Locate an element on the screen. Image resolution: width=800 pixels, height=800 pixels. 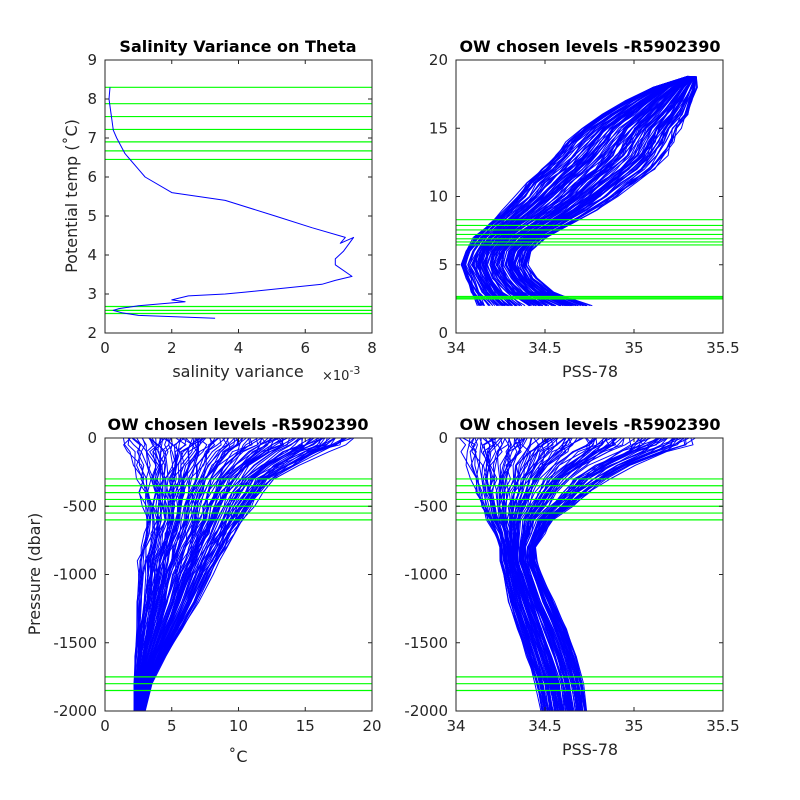
x-tick-label: 34 is located at coordinates (455, 726).